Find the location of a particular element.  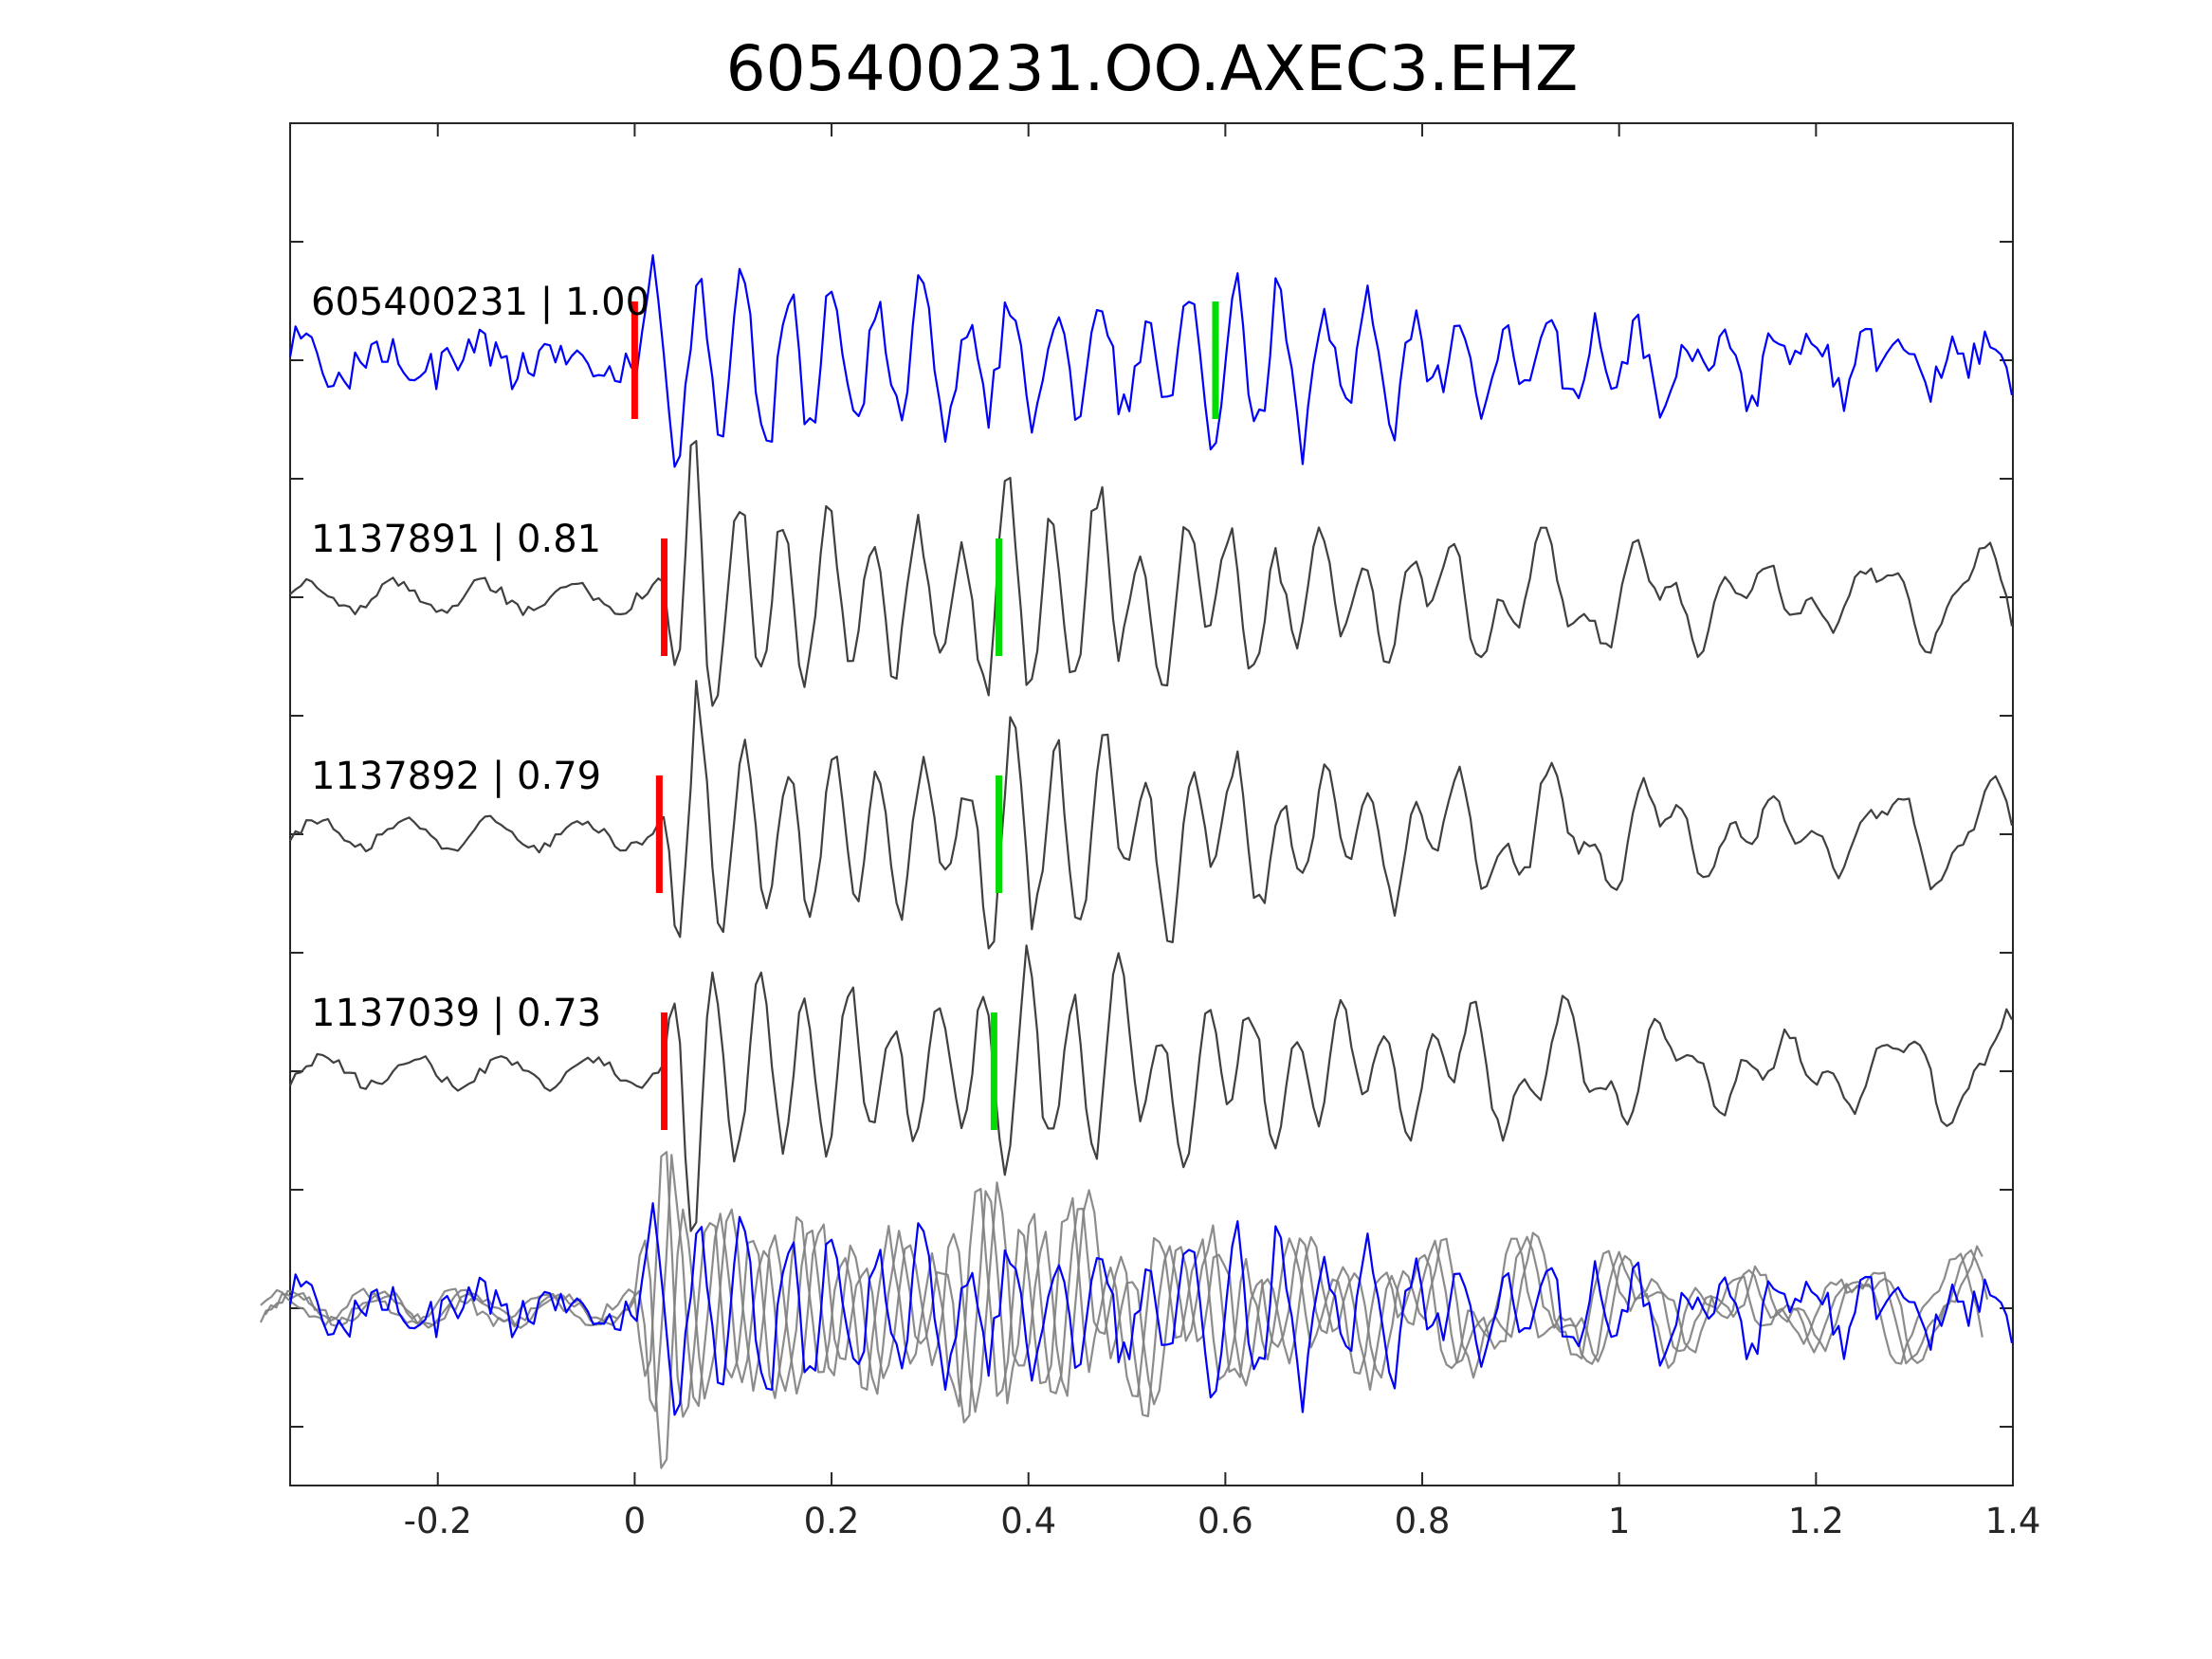

overlay-1137039-line is located at coordinates (1121, 1325).